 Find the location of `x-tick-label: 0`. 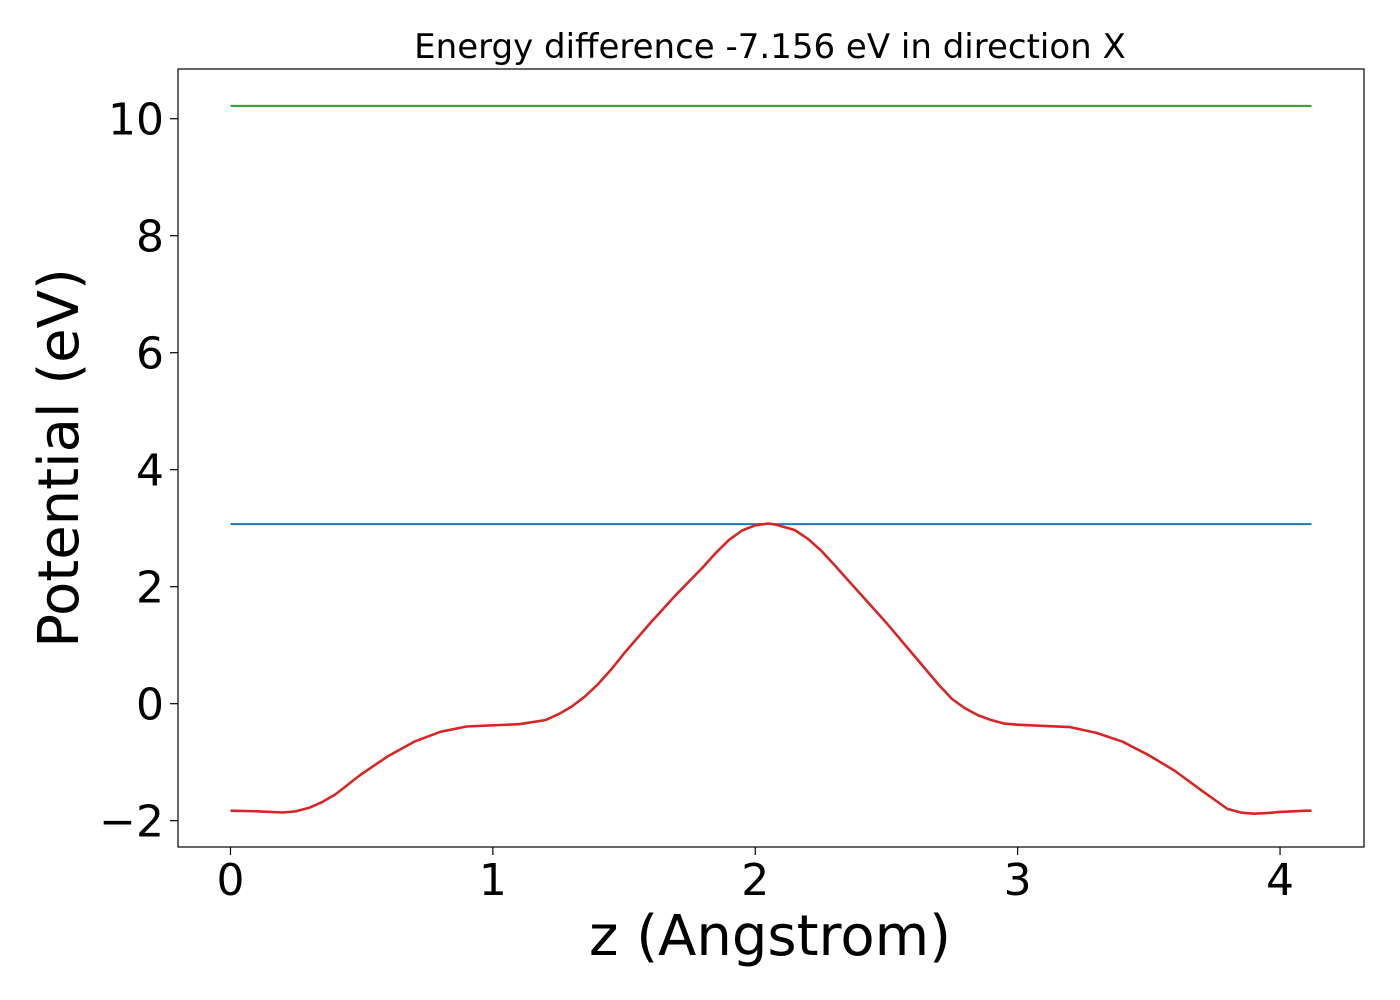

x-tick-label: 0 is located at coordinates (230, 880).